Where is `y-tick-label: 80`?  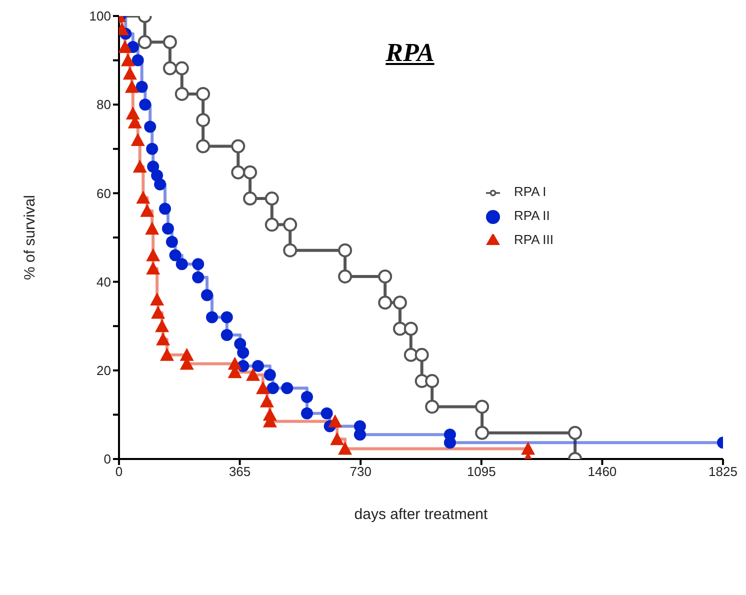 y-tick-label: 80 is located at coordinates (103, 104).